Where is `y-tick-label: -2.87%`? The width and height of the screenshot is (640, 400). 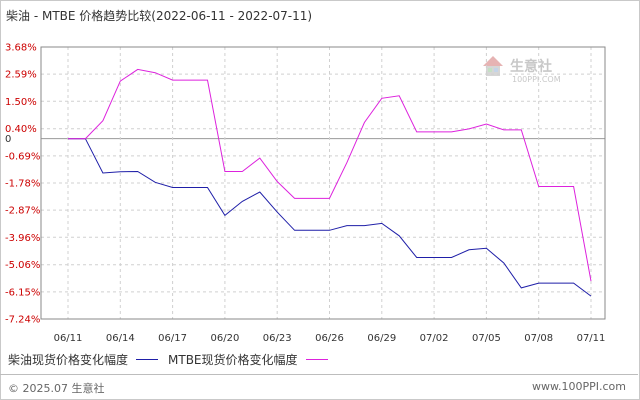
y-tick-label: -2.87% is located at coordinates (22, 211).